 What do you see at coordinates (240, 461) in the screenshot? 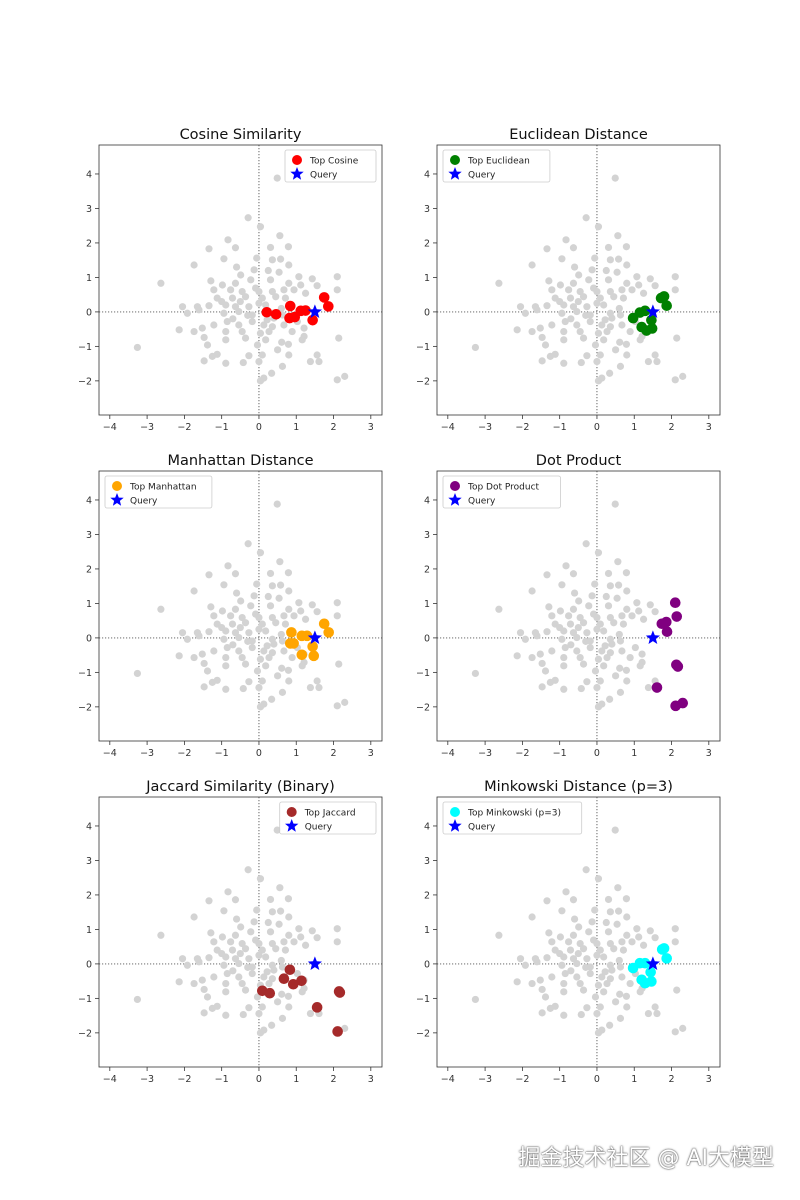
I see `subplot-title: Manhattan Distance` at bounding box center [240, 461].